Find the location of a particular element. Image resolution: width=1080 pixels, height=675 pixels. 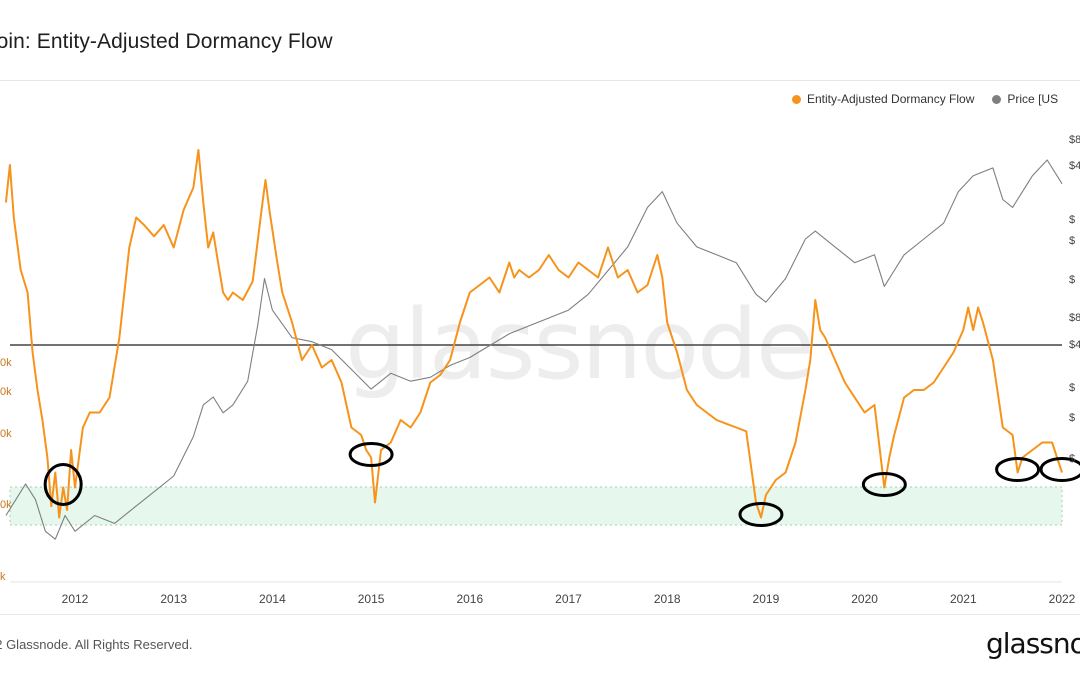

legend-label-dormancy-flow: Entity-Adjusted Dormancy Flow is located at coordinates (891, 99).